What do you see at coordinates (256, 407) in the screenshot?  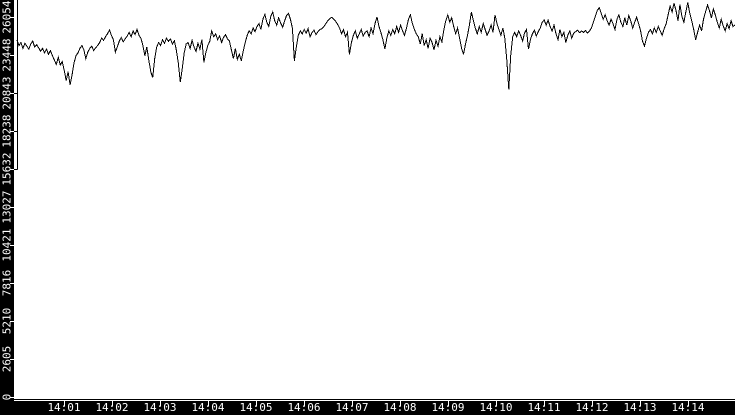 I see `x-tick-label: 14:05` at bounding box center [256, 407].